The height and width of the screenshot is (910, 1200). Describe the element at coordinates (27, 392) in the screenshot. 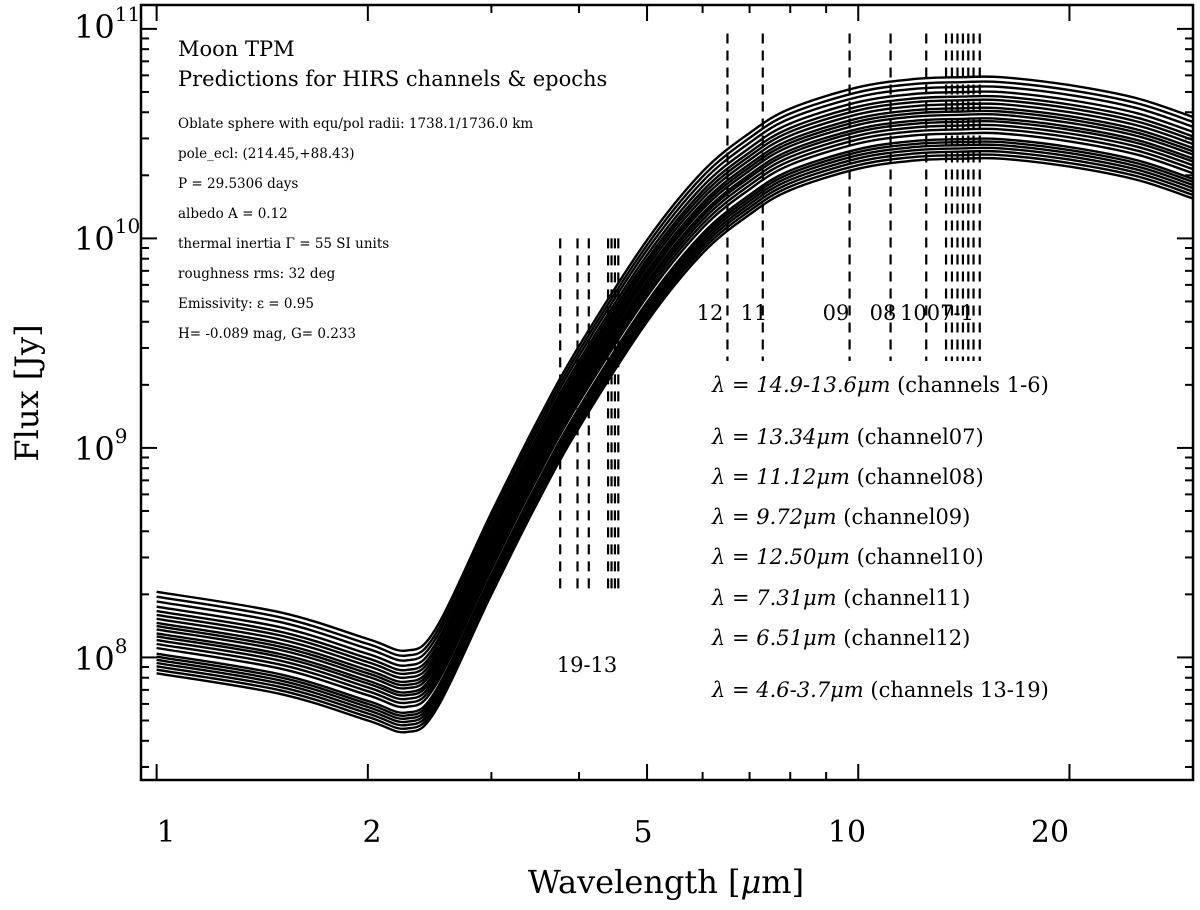

I see `y-axis-label: Flux [Jy]` at that location.